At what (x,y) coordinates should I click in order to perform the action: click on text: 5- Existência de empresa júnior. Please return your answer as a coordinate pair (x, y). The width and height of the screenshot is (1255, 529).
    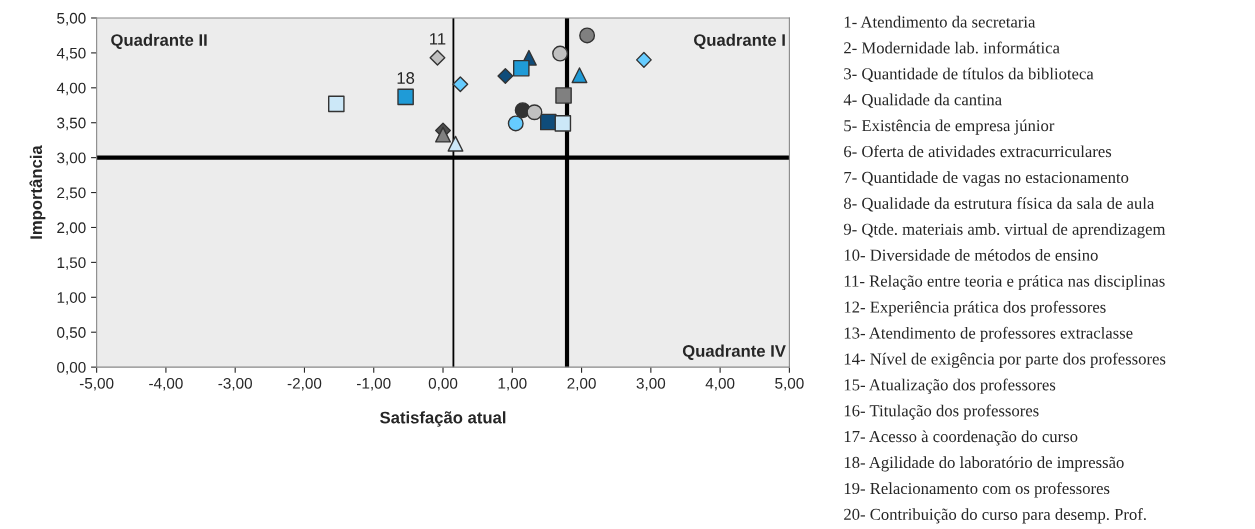
    Looking at the image, I should click on (949, 127).